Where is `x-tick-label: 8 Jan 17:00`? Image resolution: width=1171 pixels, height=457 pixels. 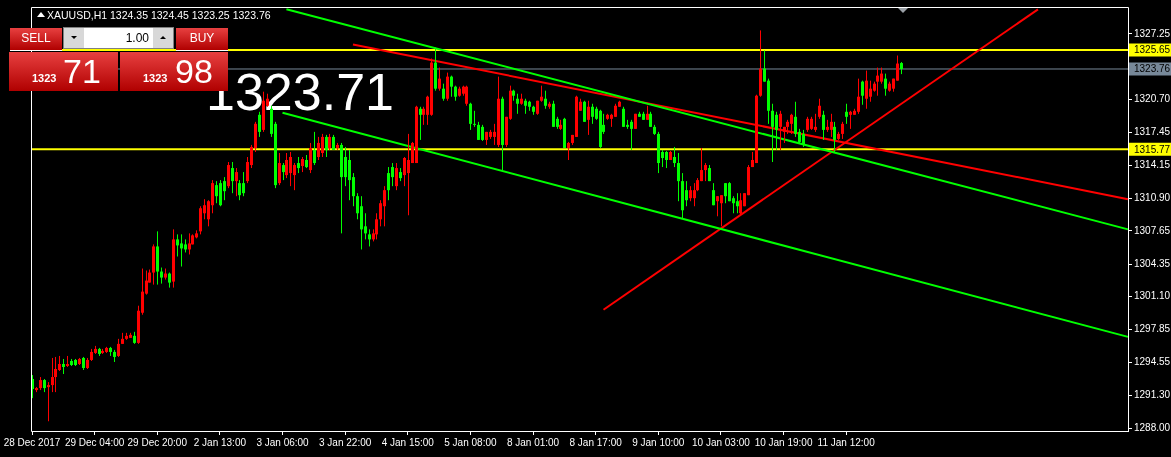
x-tick-label: 8 Jan 17:00 is located at coordinates (596, 442).